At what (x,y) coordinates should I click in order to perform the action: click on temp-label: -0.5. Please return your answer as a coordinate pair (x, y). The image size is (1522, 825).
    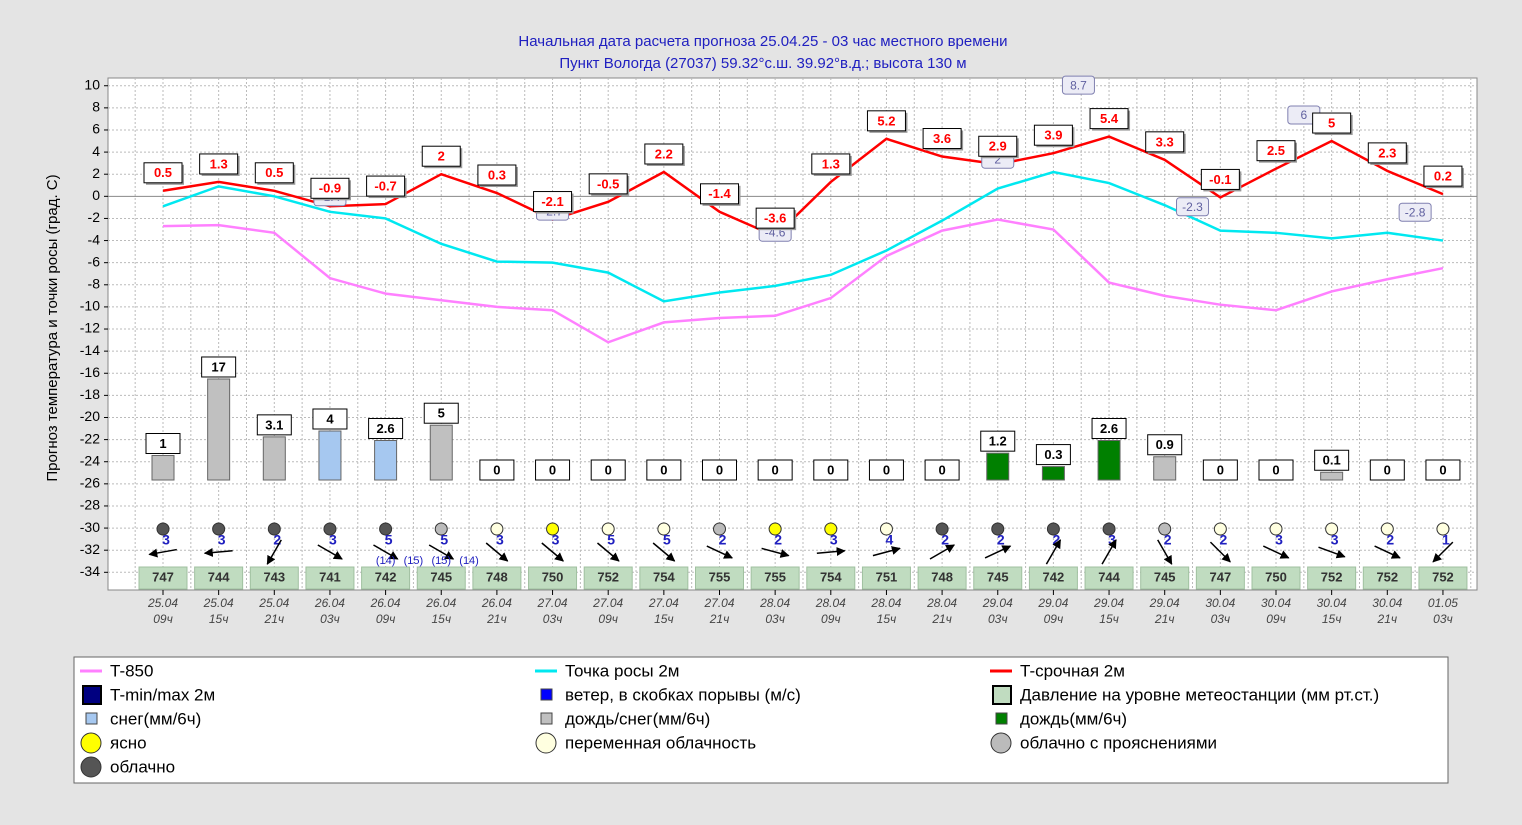
    Looking at the image, I should click on (608, 183).